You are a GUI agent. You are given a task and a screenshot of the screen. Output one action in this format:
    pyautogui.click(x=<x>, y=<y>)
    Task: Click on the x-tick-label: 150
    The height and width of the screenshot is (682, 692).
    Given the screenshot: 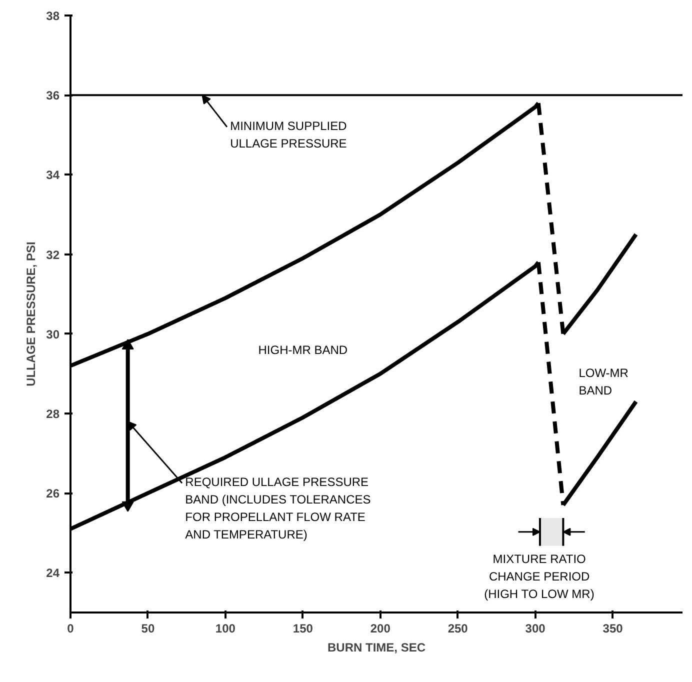 What is the action you would take?
    pyautogui.click(x=303, y=629)
    